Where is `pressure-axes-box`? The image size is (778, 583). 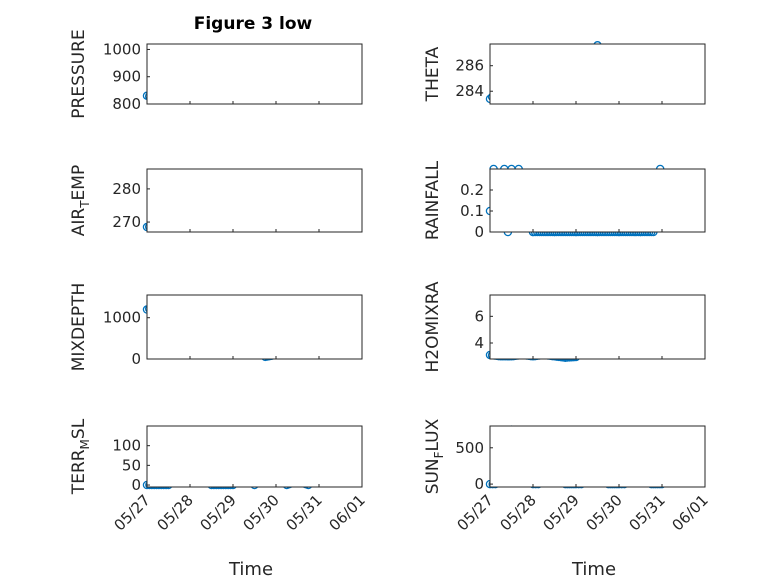
pressure-axes-box is located at coordinates (254, 74).